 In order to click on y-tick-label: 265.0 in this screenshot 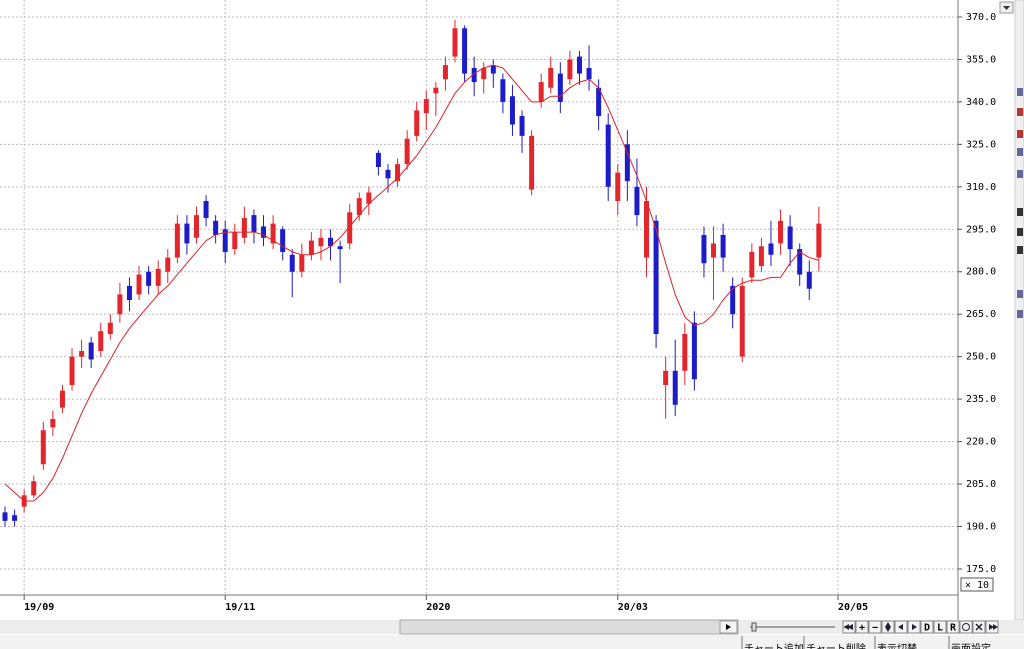, I will do `click(981, 314)`.